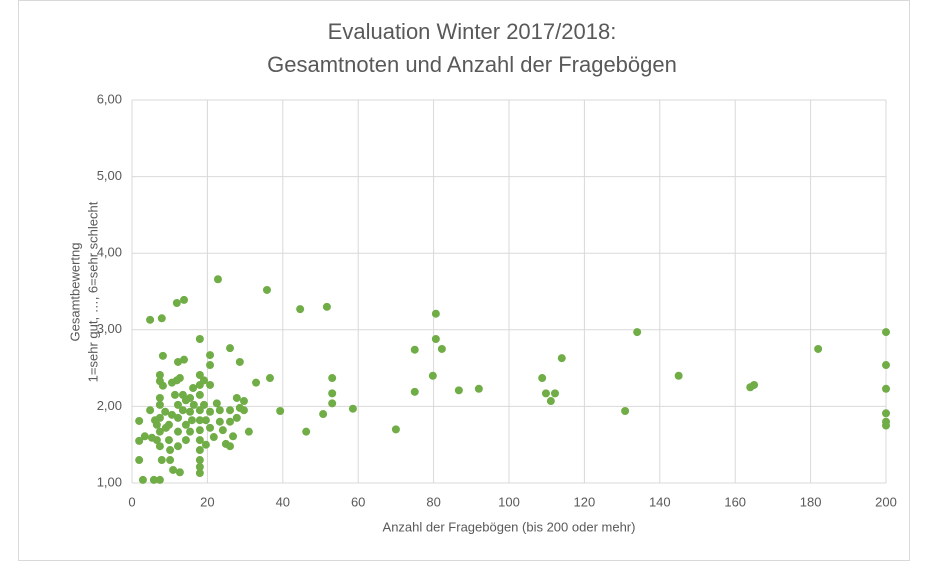 The width and height of the screenshot is (928, 561). Describe the element at coordinates (811, 501) in the screenshot. I see `x-tick-label: 180` at that location.